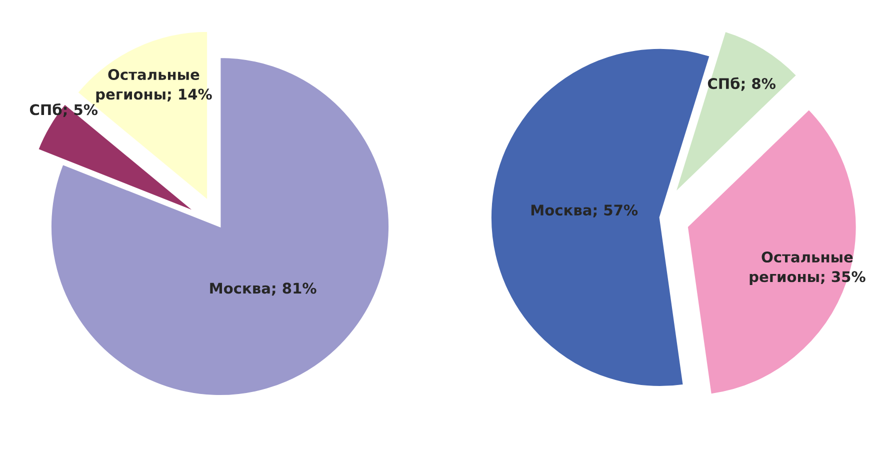 The height and width of the screenshot is (453, 880). Describe the element at coordinates (263, 289) in the screenshot. I see `slice-label: Москва; 81%` at that location.